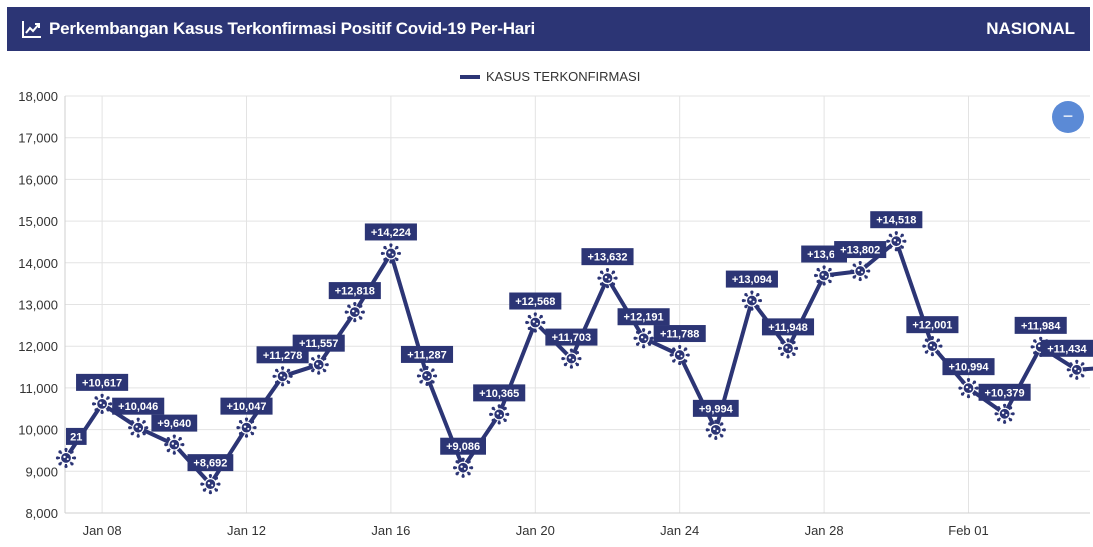 The height and width of the screenshot is (547, 1093). I want to click on data-label-text: +11,434, so click(1067, 349).